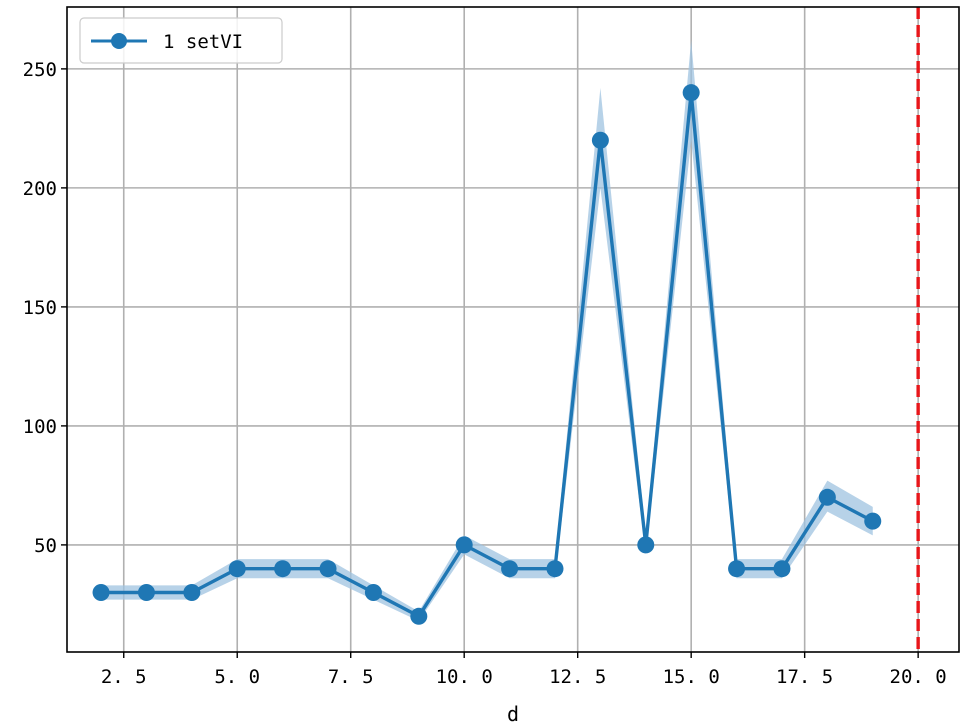 The image size is (960, 725). Describe the element at coordinates (237, 677) in the screenshot. I see `x-tick-label: 5. 0` at that location.